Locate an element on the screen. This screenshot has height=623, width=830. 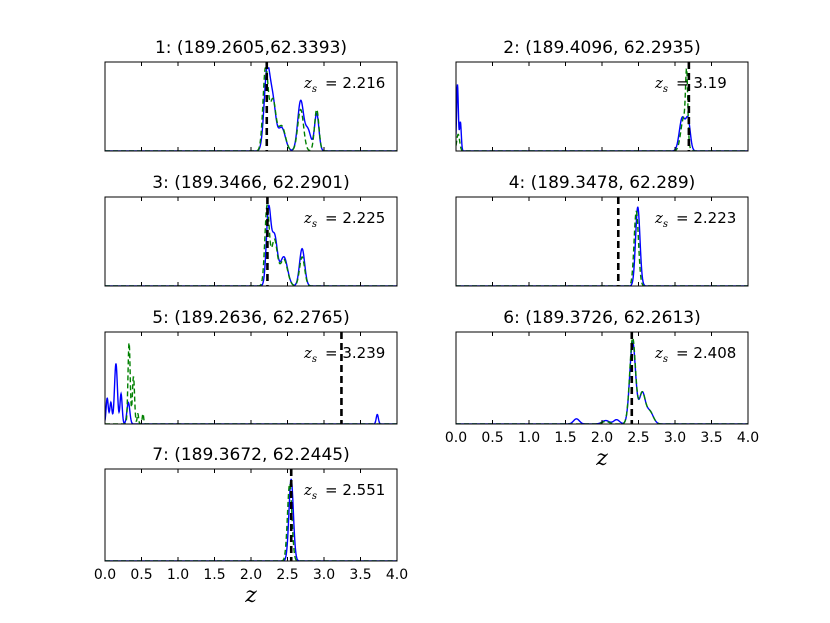
zs-annotation: zs = 2.551 is located at coordinates (344, 491).